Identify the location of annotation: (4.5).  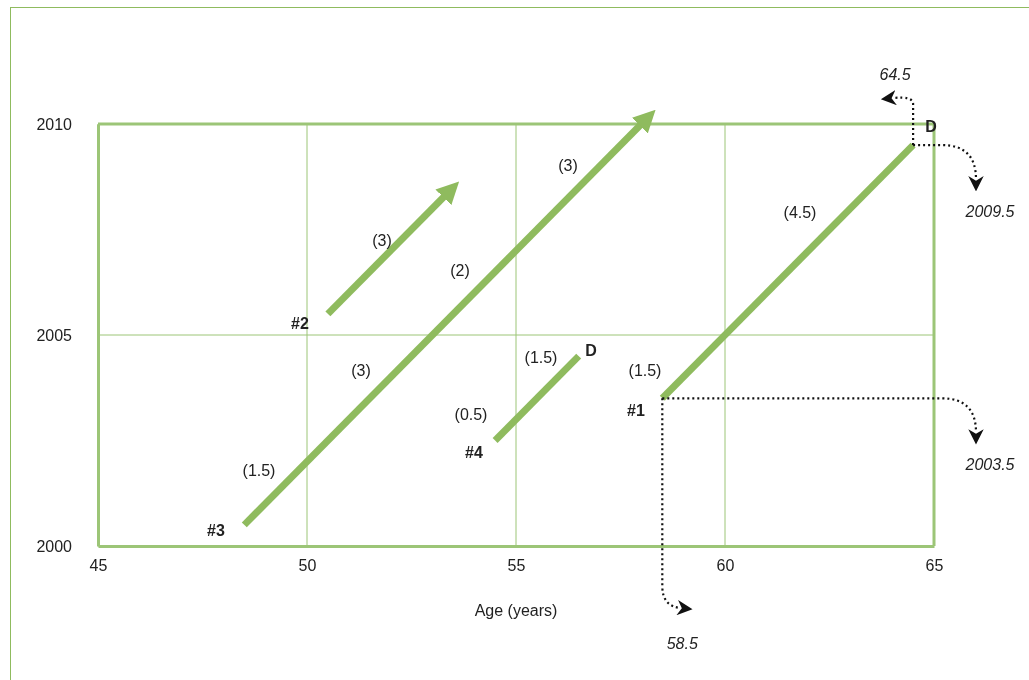
(800, 212).